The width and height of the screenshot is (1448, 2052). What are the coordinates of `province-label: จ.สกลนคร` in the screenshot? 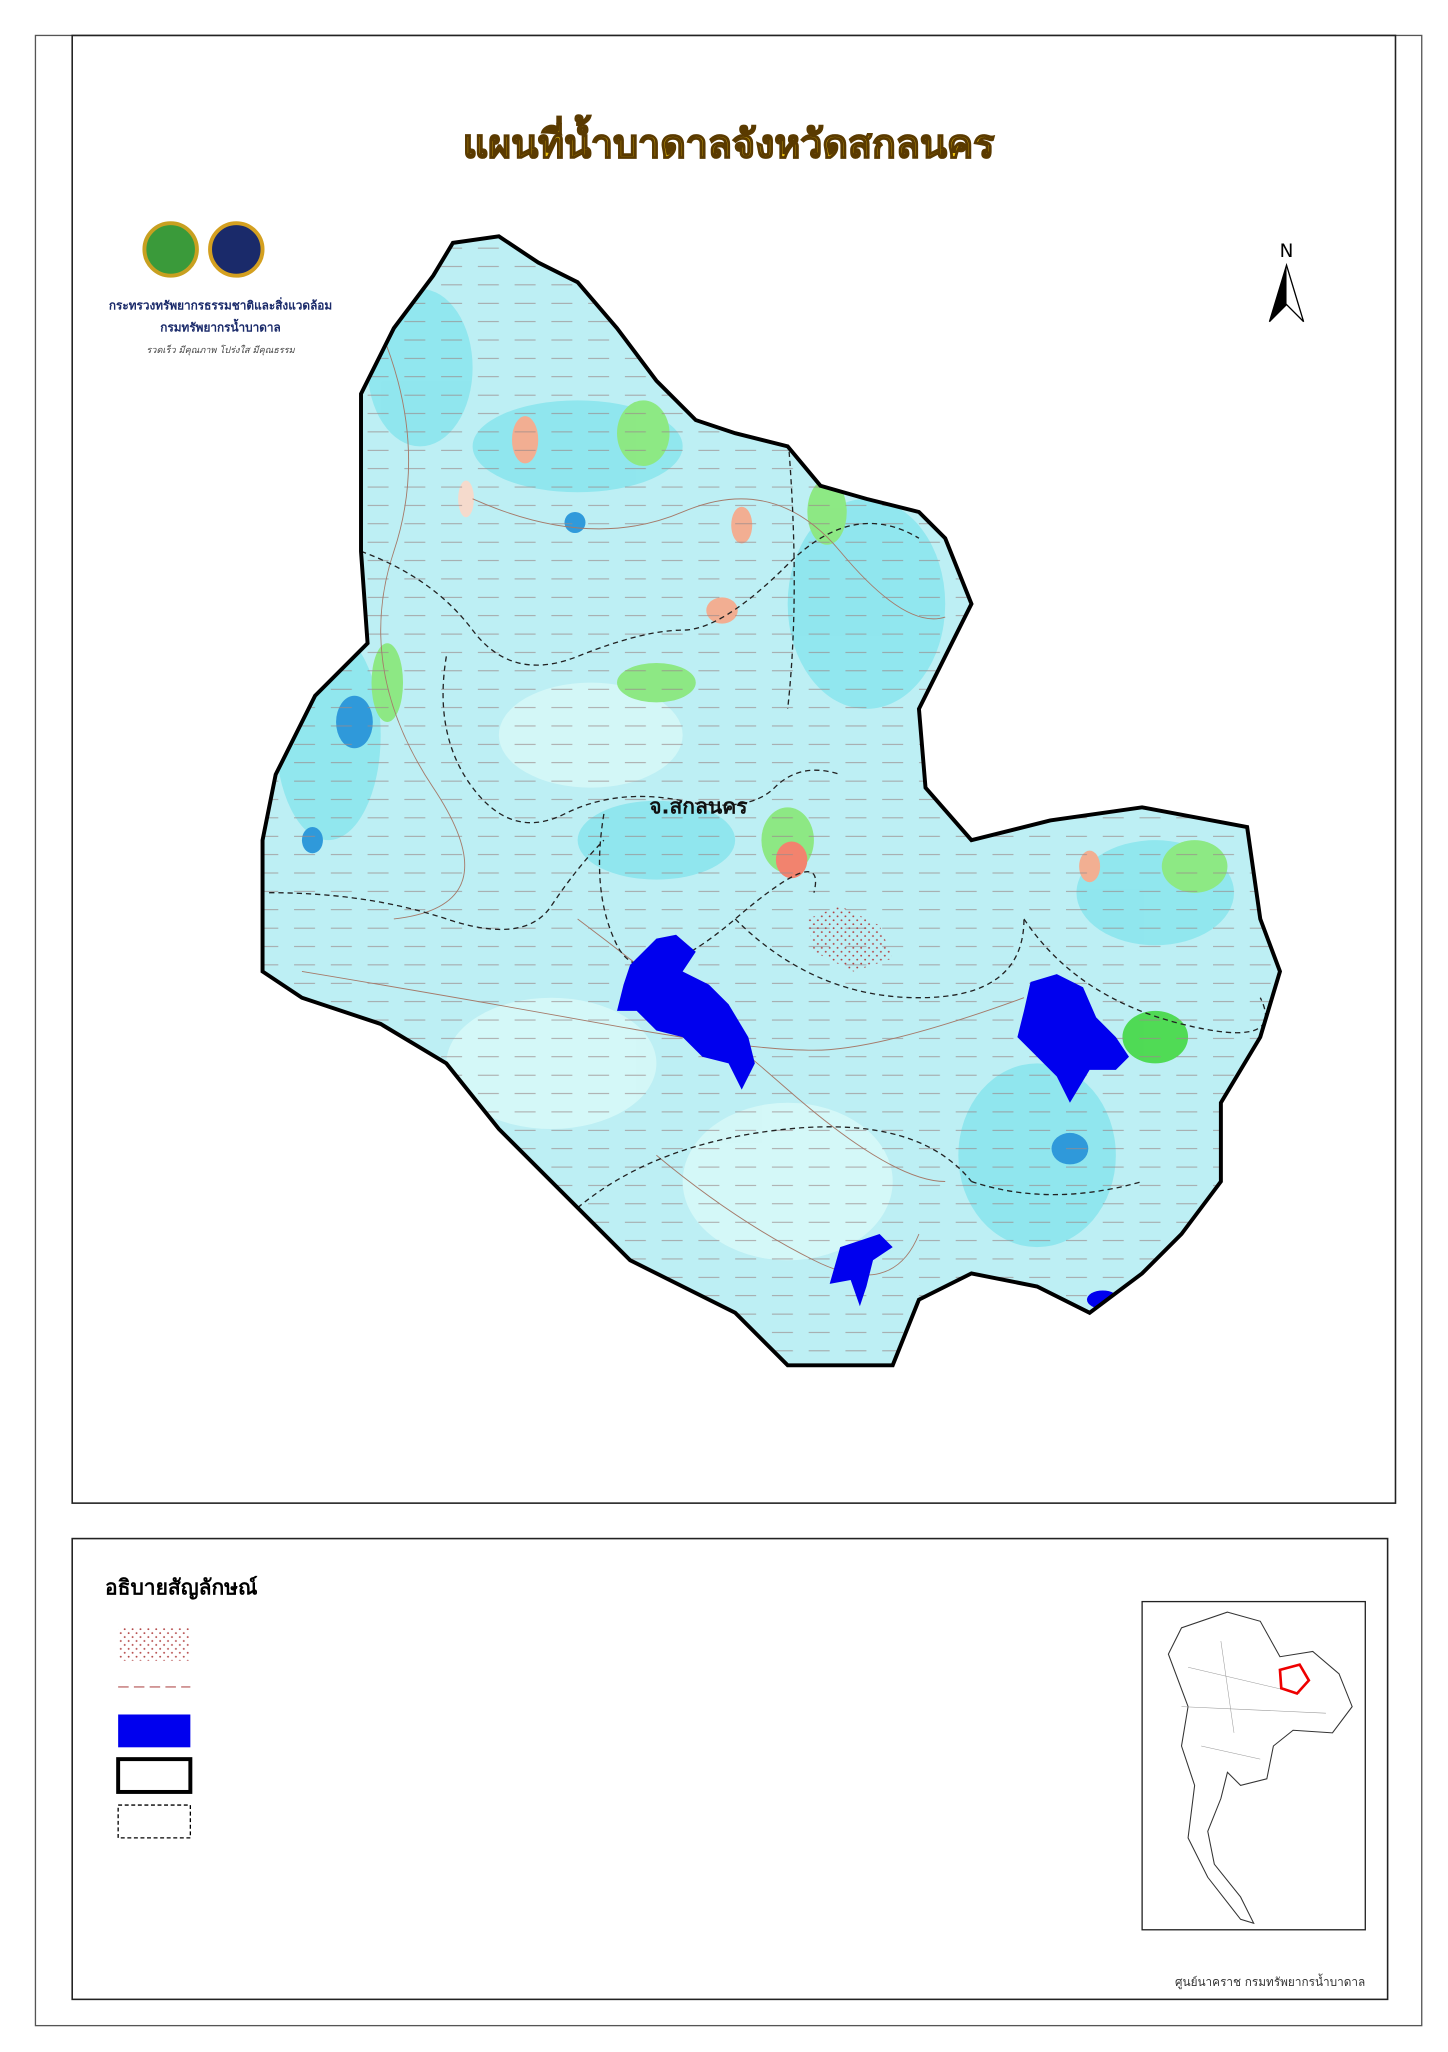 It's located at (698, 806).